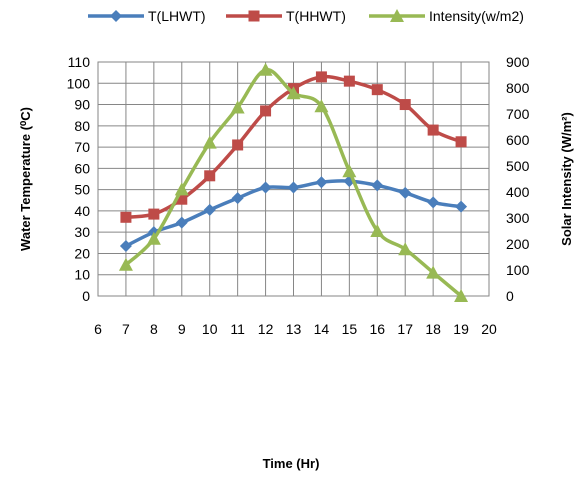  What do you see at coordinates (518, 88) in the screenshot?
I see `y2-tick-label: 800` at bounding box center [518, 88].